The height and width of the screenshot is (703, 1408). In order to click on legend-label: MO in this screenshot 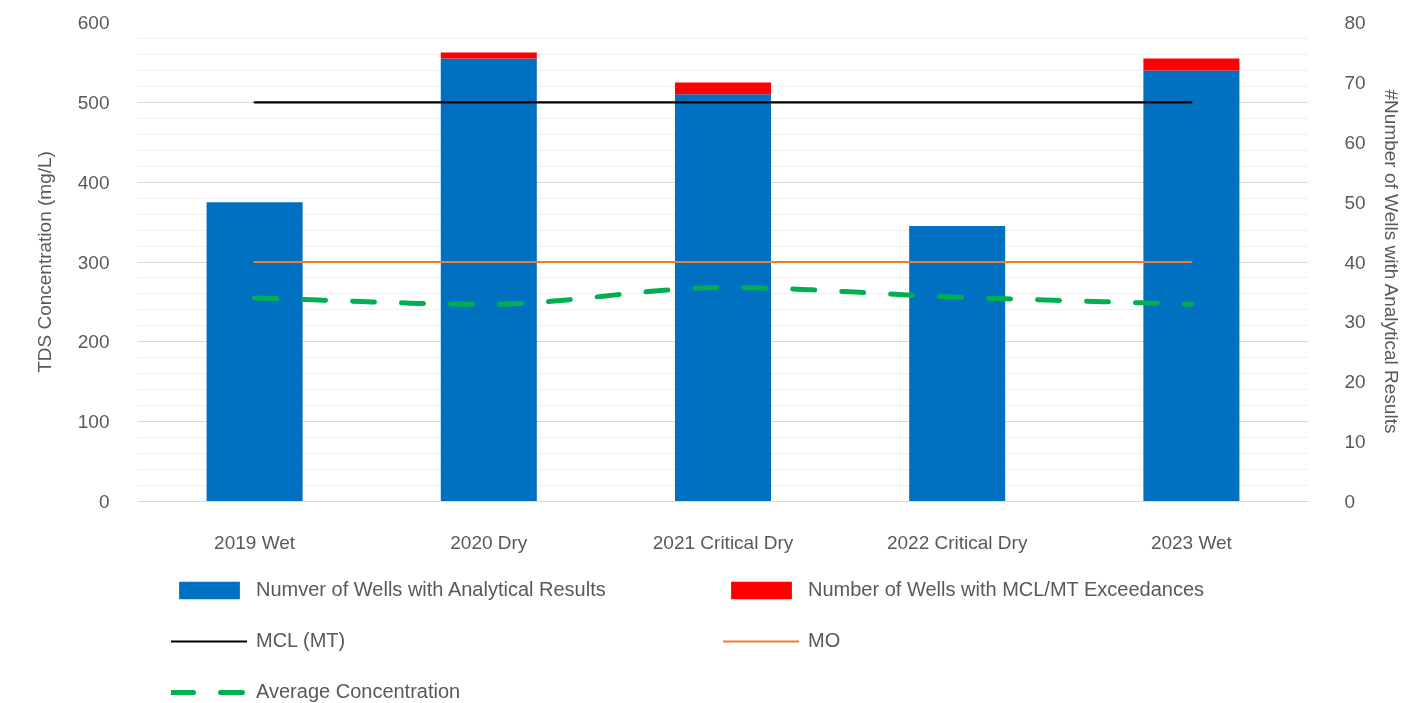, I will do `click(825, 640)`.